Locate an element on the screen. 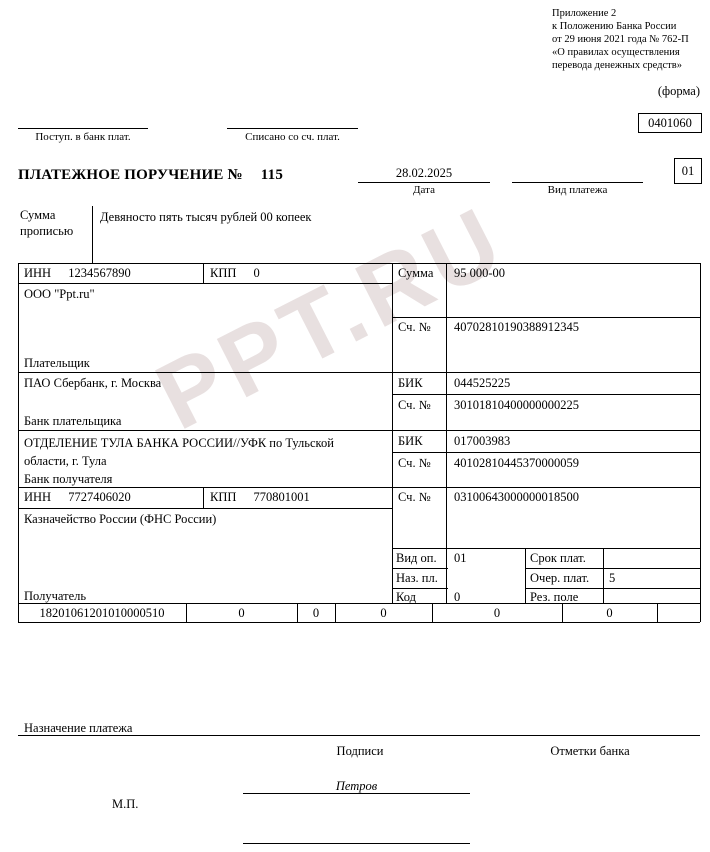 This screenshot has width=710, height=852. due-date-label: Срок плат. is located at coordinates (558, 558).